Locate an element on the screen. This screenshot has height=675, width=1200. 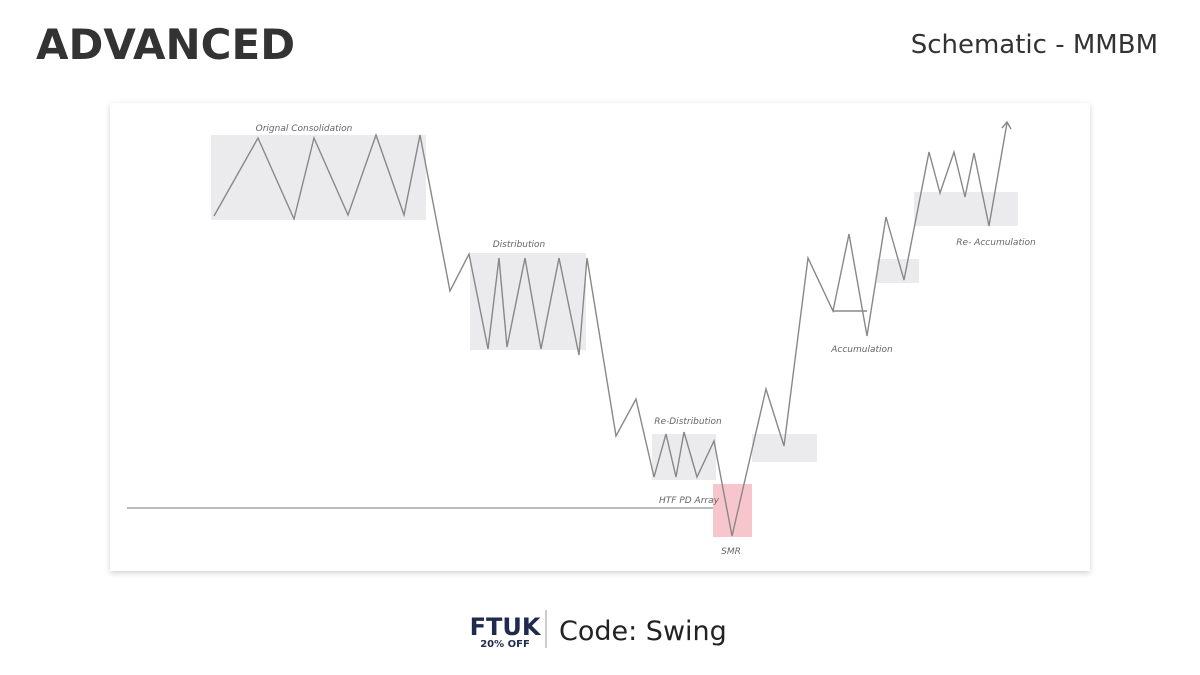
label: HTF PD Array is located at coordinates (689, 501).